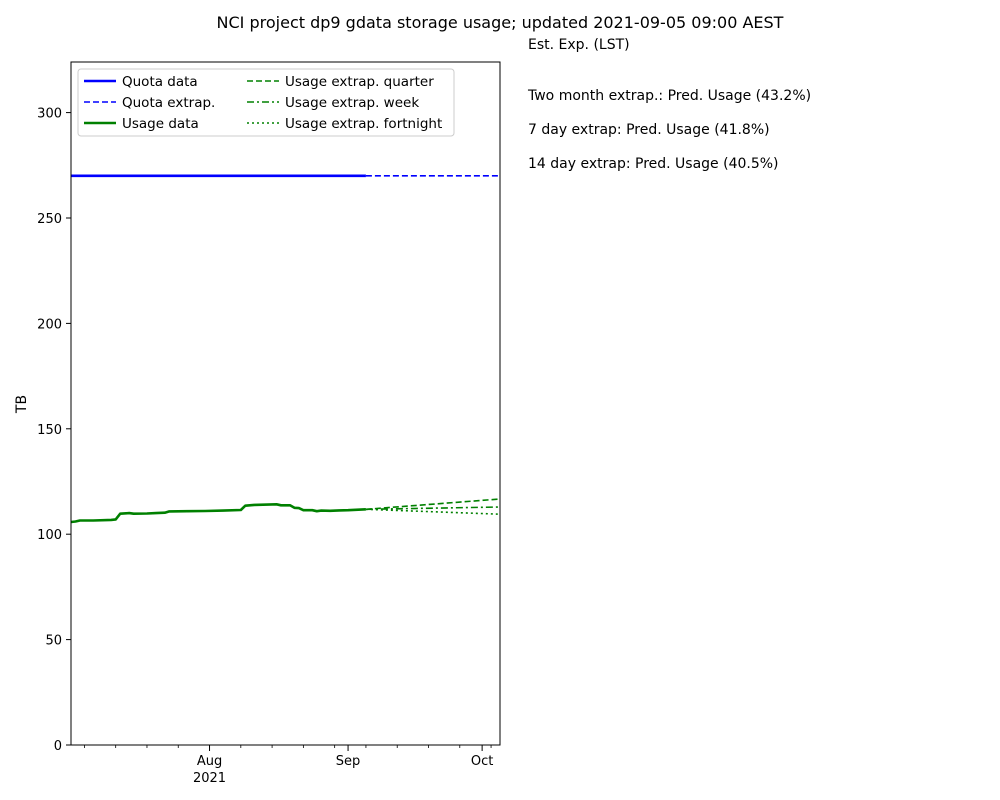  Describe the element at coordinates (209, 761) in the screenshot. I see `x-tick-label: Aug` at that location.